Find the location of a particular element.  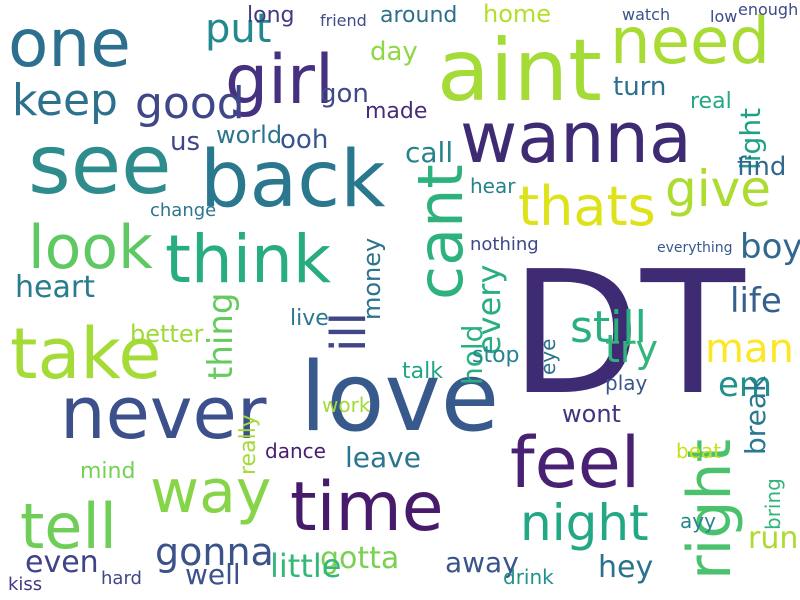

word-hold: hold is located at coordinates (472, 355).